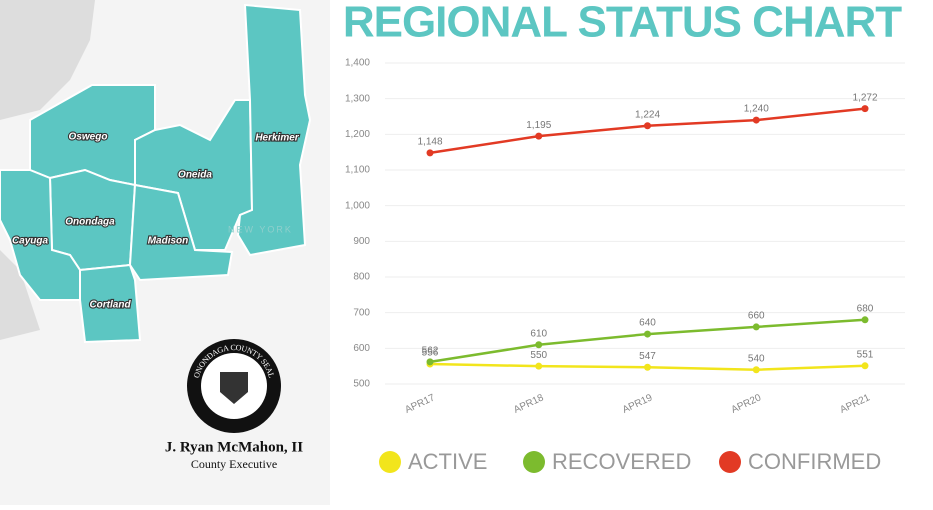  Describe the element at coordinates (234, 388) in the screenshot. I see `seal-shield` at that location.